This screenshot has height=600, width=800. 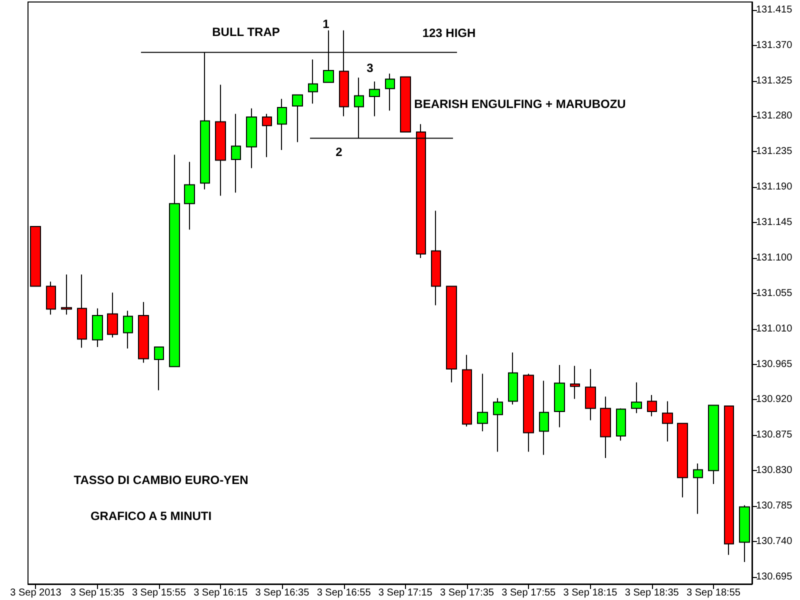 What do you see at coordinates (449, 33) in the screenshot?
I see `annotation: 123 HIGH` at bounding box center [449, 33].